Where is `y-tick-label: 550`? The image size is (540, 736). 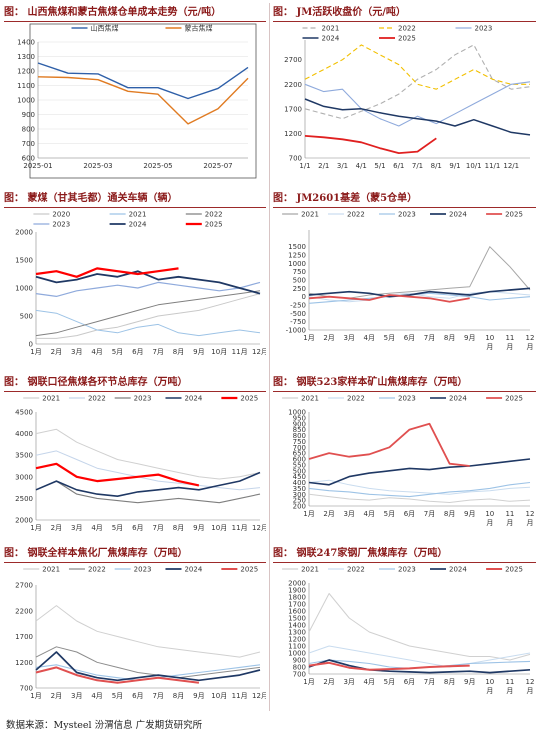
y-tick-label: 550 is located at coordinates (299, 465).